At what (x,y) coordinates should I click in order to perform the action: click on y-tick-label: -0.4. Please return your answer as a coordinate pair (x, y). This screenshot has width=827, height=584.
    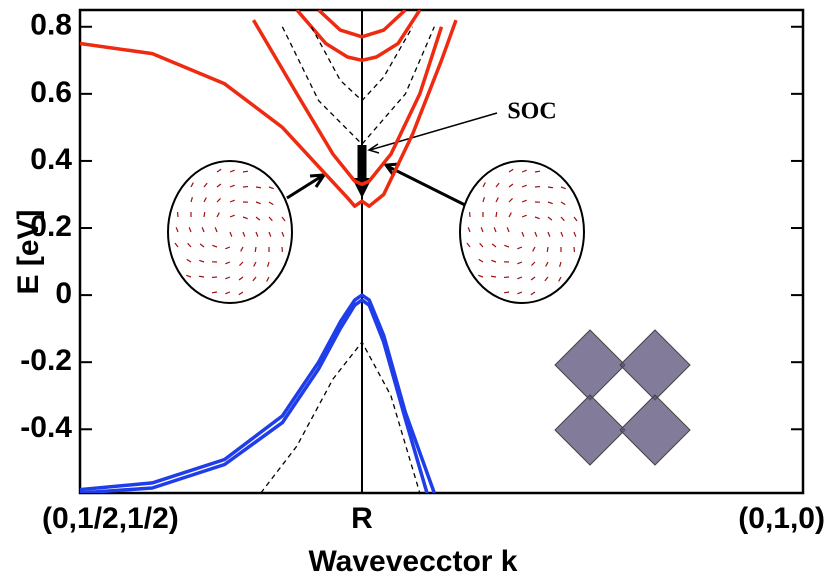
    Looking at the image, I should click on (46, 427).